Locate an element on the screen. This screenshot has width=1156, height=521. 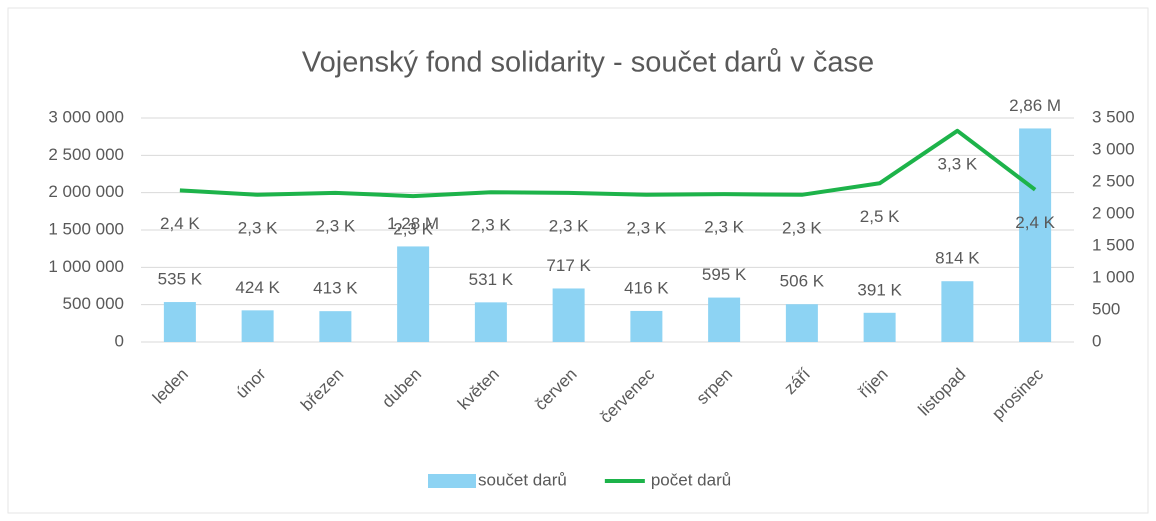
line is located at coordinates (608, 163).